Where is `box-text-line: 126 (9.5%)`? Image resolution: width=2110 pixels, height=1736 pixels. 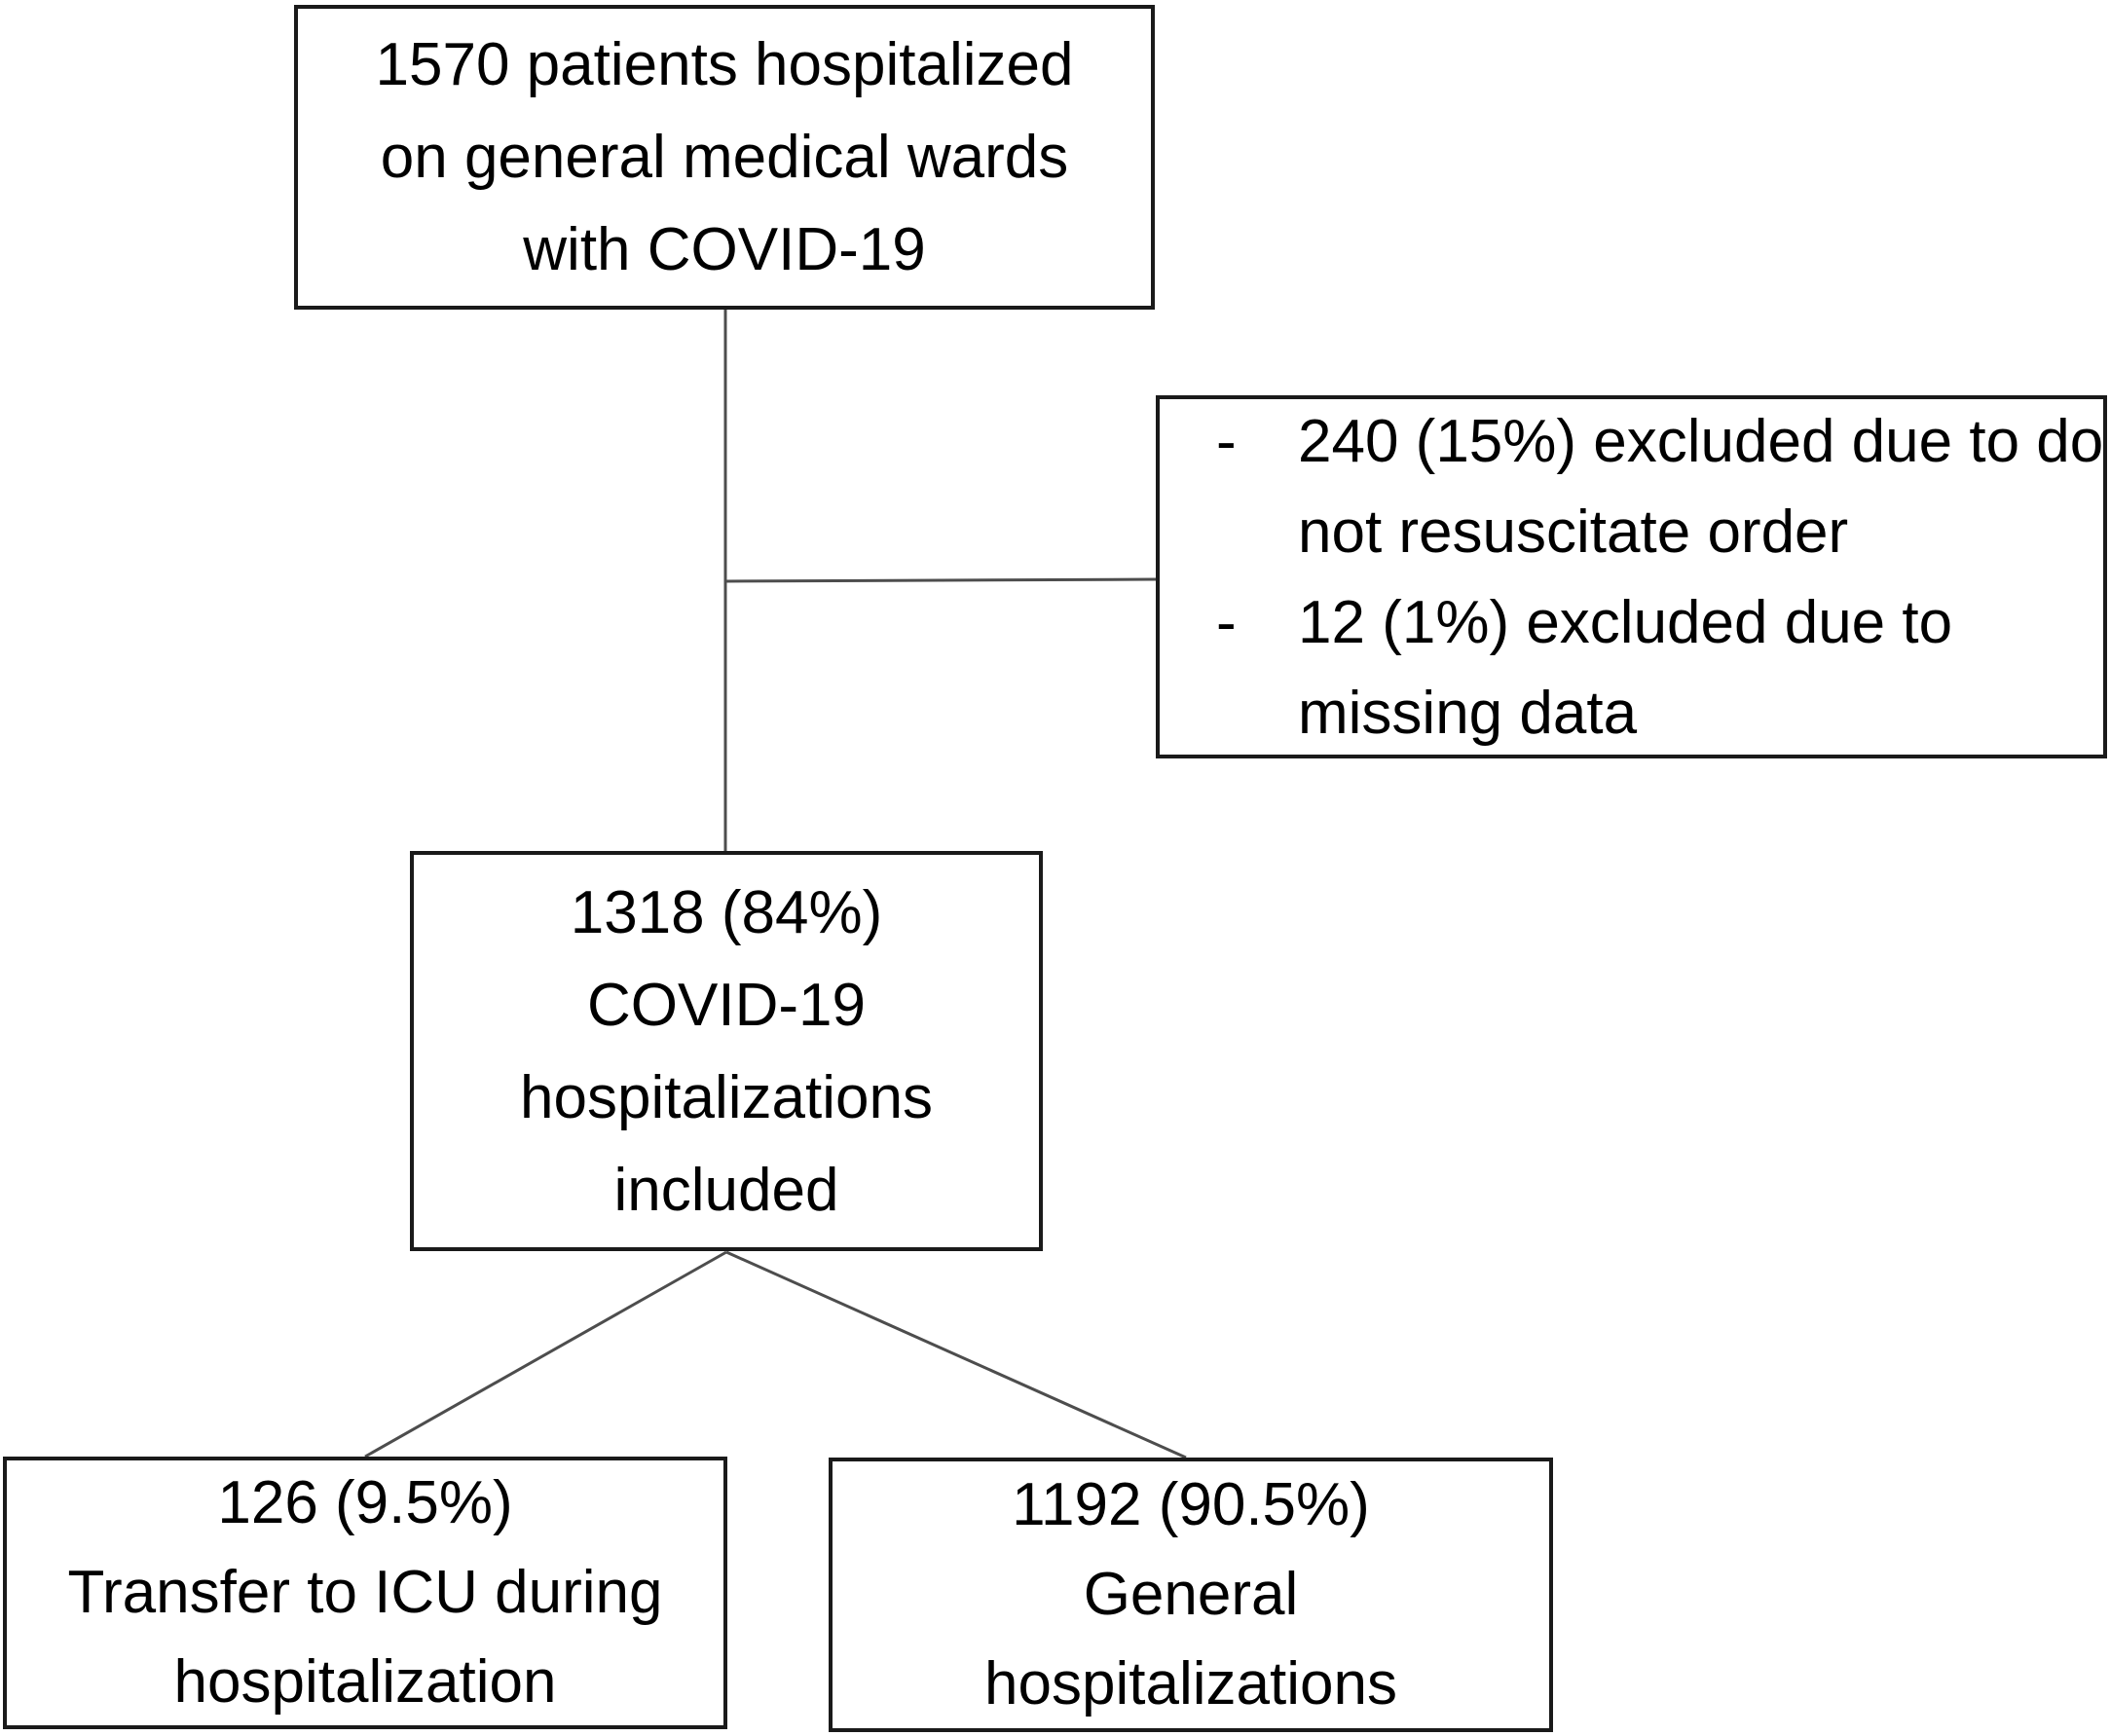 box-text-line: 126 (9.5%) is located at coordinates (365, 1502).